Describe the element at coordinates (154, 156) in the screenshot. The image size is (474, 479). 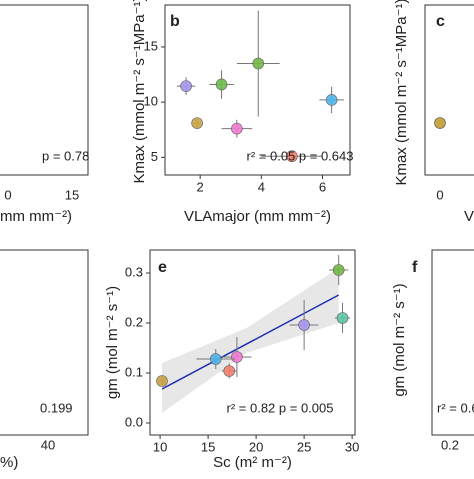
I see `y-tick-label: 5` at that location.